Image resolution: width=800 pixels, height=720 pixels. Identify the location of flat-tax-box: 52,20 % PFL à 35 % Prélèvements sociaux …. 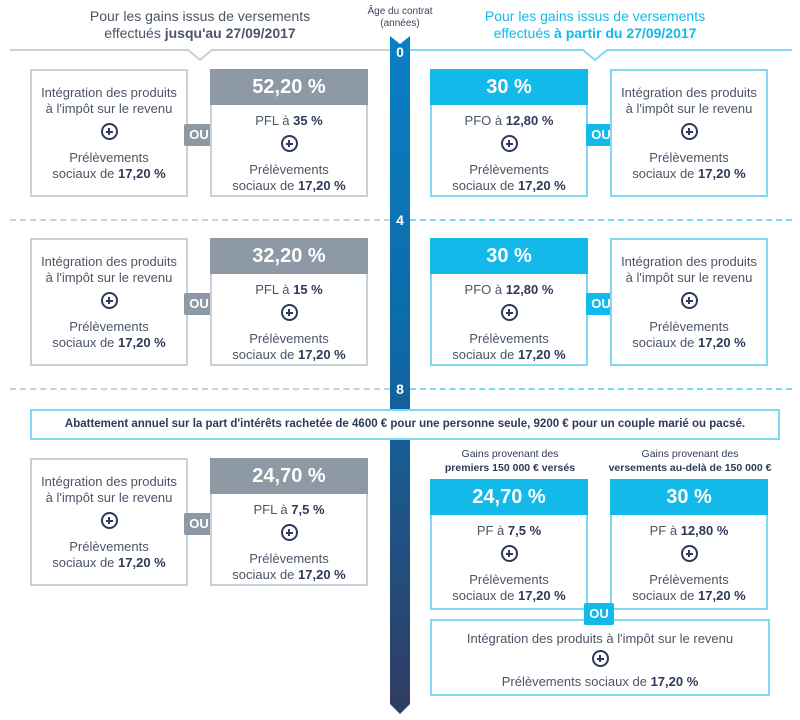
(289, 133).